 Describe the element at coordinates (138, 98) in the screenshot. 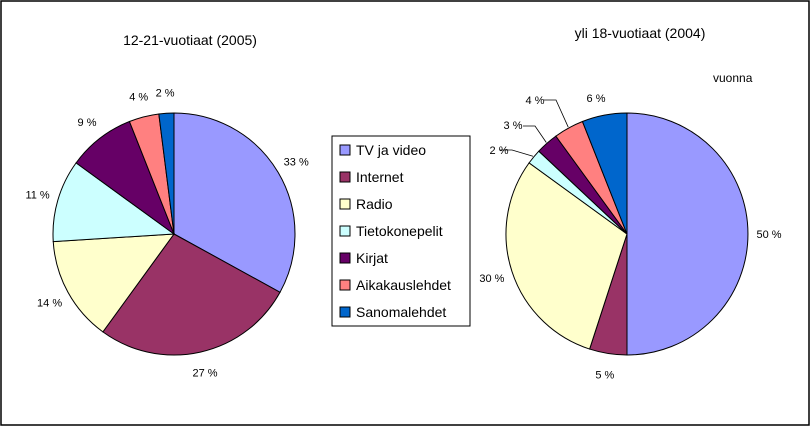

I see `left-data-label: 4 %` at that location.